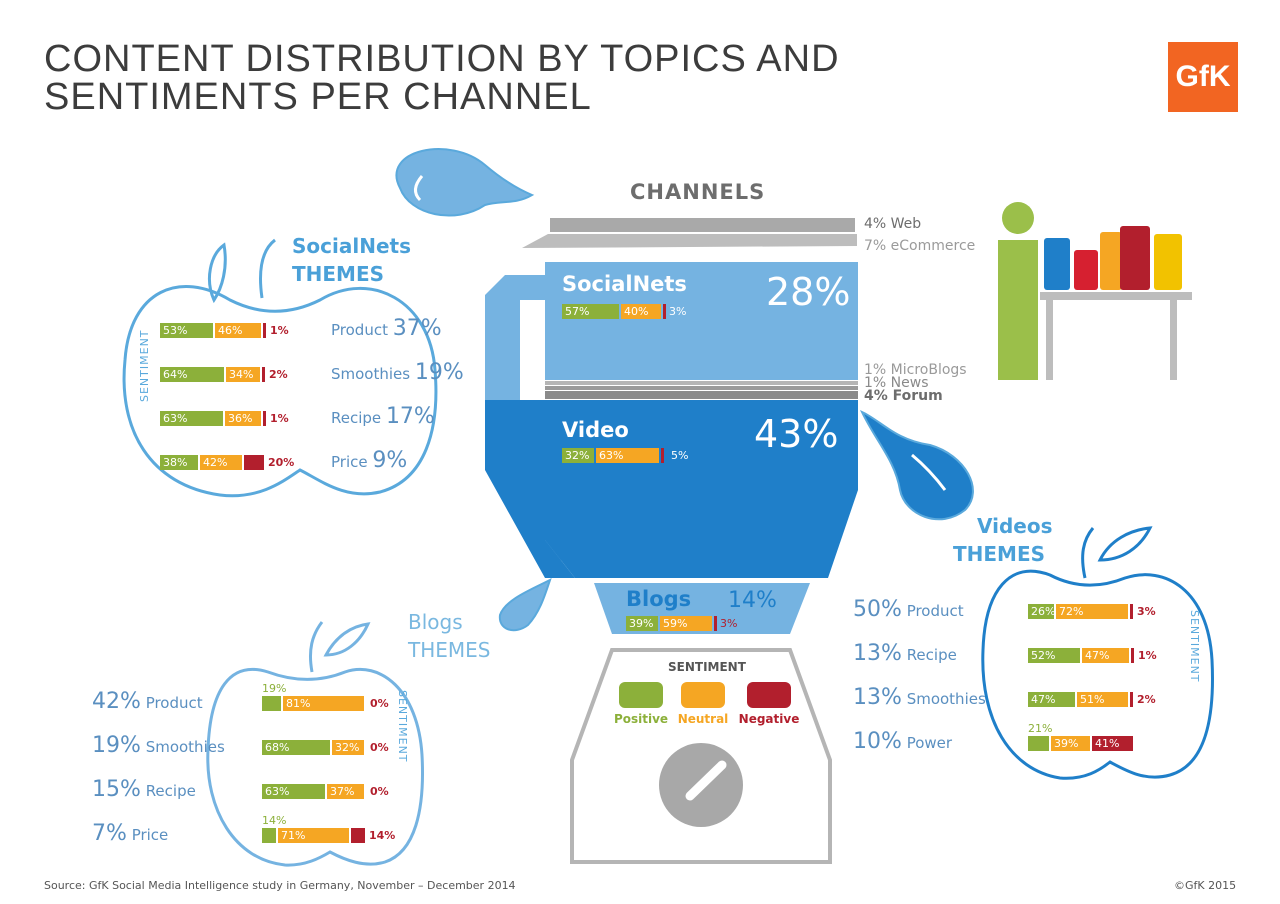 This screenshot has width=1280, height=904. Describe the element at coordinates (999, 554) in the screenshot. I see `videos-themes-title-2: THEMES` at that location.